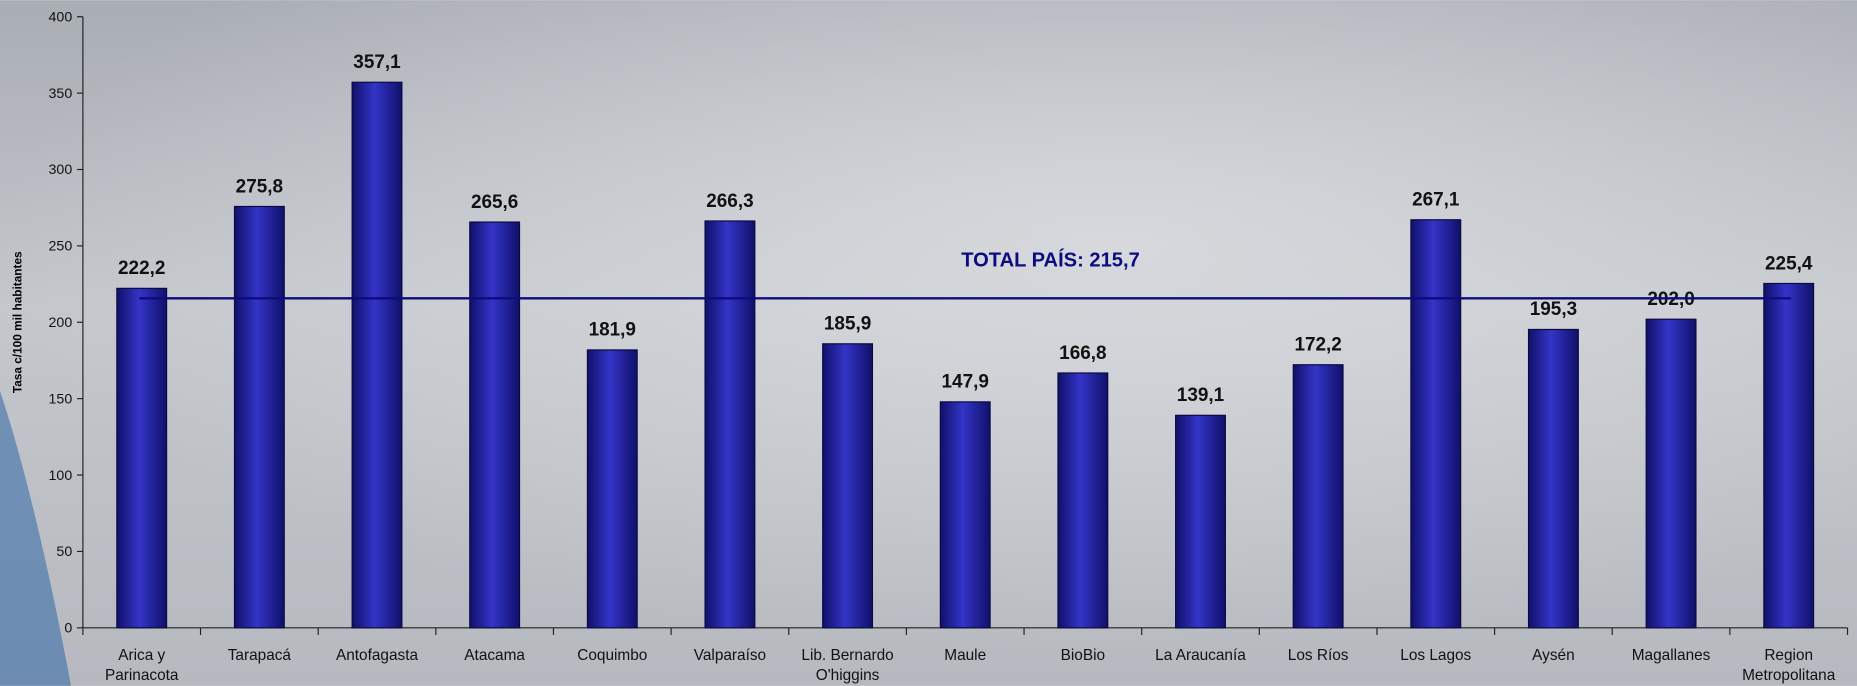 This screenshot has width=1857, height=686. Describe the element at coordinates (965, 382) in the screenshot. I see `value-label: 147,9` at that location.